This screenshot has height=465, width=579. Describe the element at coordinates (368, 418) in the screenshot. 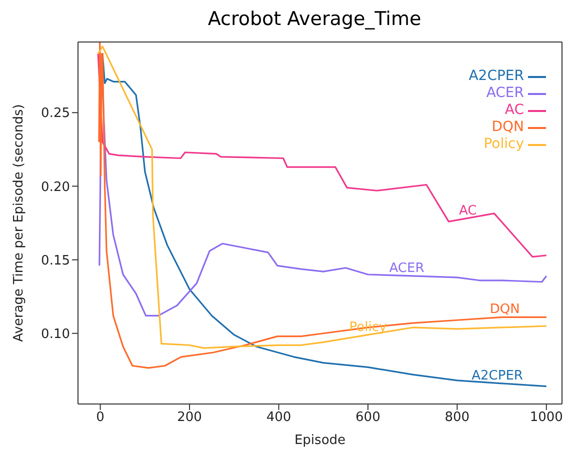

I see `x-tick-label: 600` at that location.